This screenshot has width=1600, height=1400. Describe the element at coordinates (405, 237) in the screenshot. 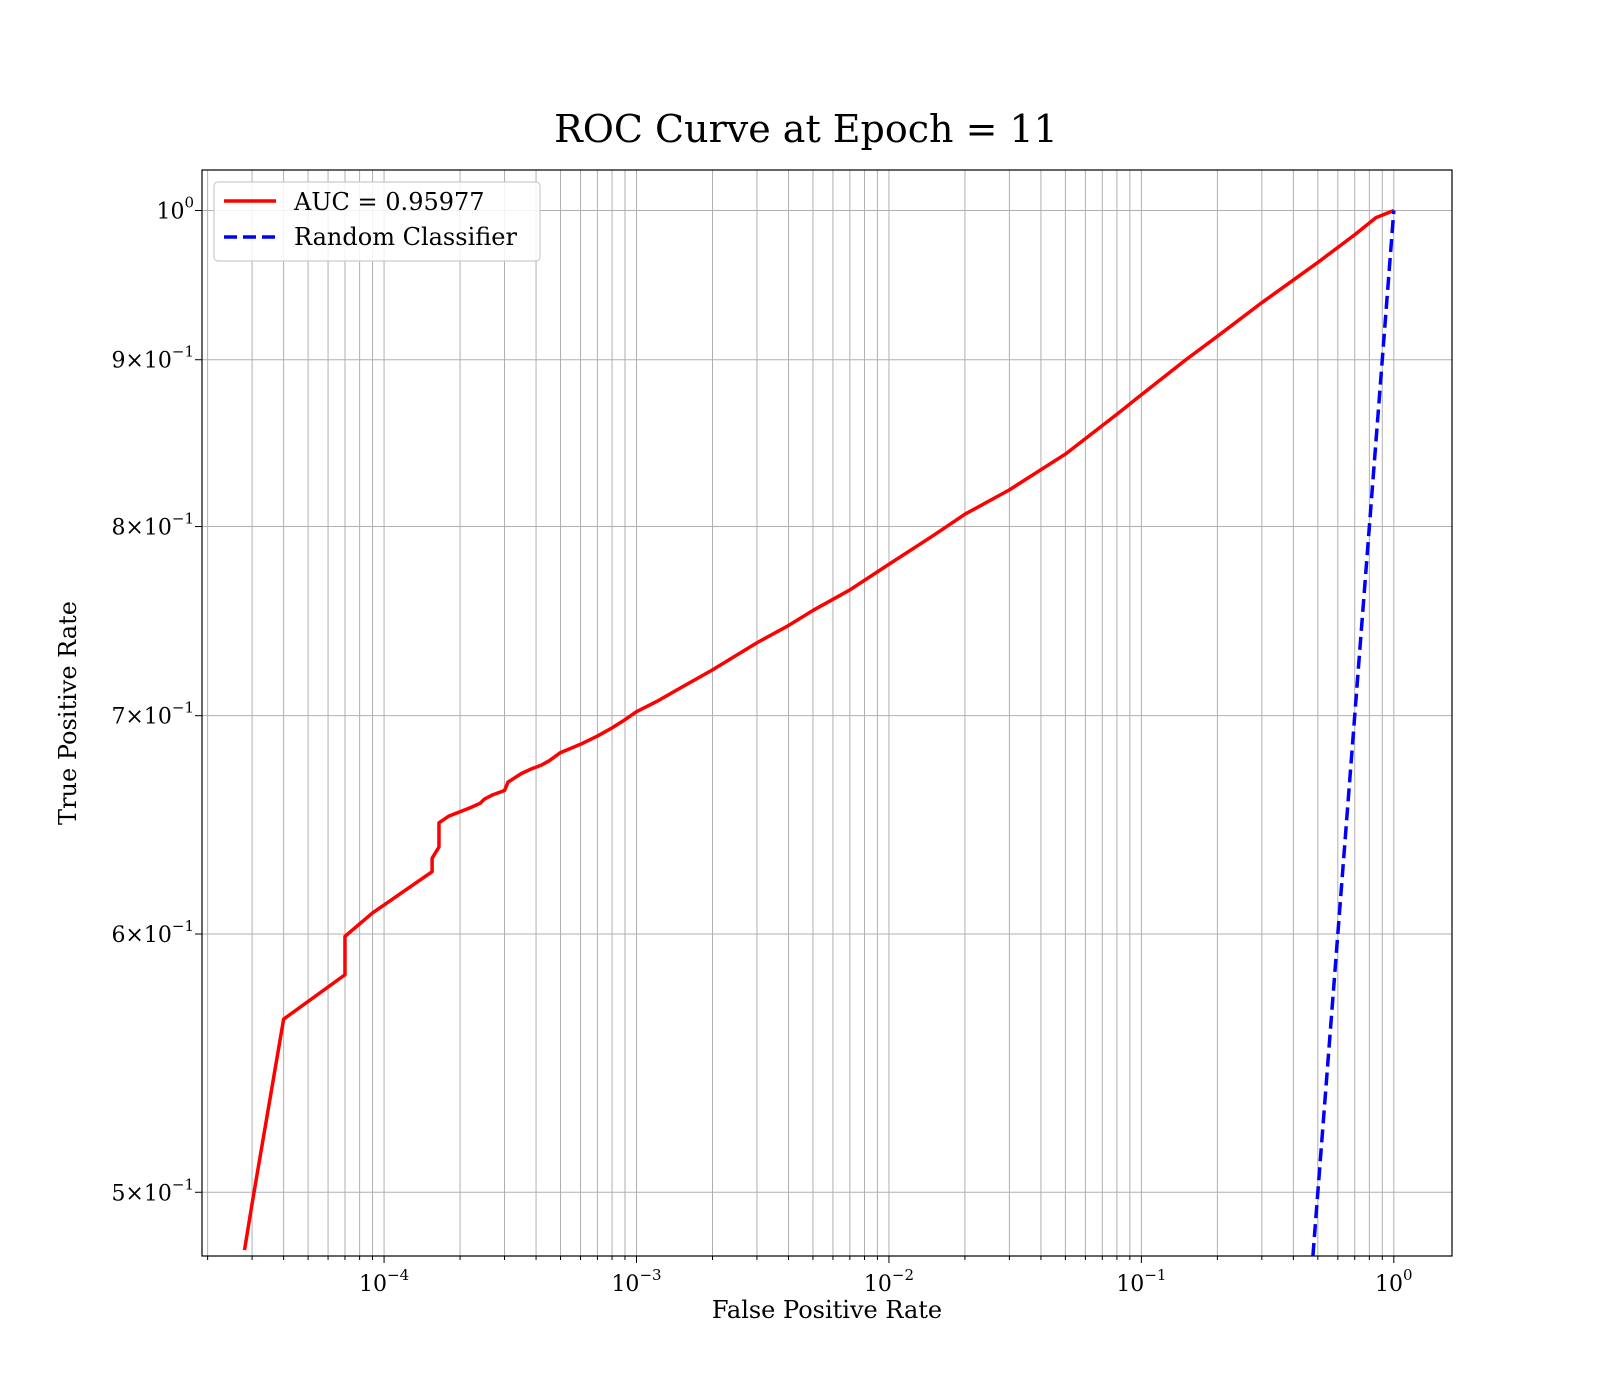

I see `legend-label-random-classifier: Random Classifier` at that location.